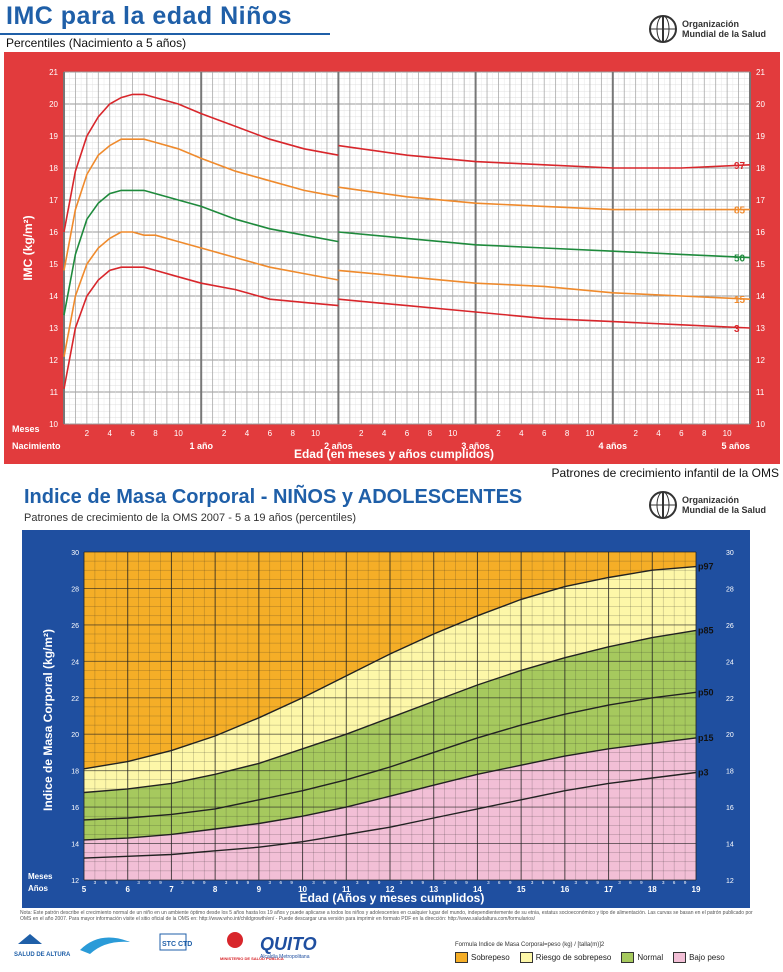 This screenshot has height=972, width=783. What do you see at coordinates (42, 955) in the screenshot?
I see `logo-text-salud: SALUD DE ALTURA` at bounding box center [42, 955].